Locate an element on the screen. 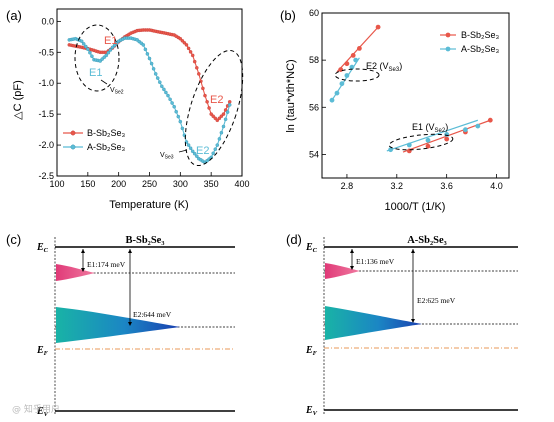 The height and width of the screenshot is (422, 554). panel-d-e1-distribution is located at coordinates (342, 271).